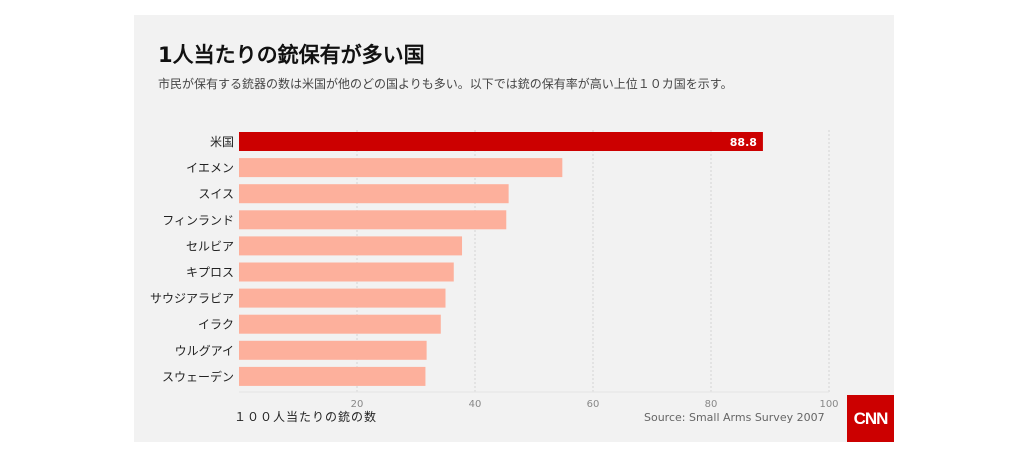 This screenshot has height=460, width=1024. Describe the element at coordinates (210, 246) in the screenshot. I see `category-label: セルビア` at that location.